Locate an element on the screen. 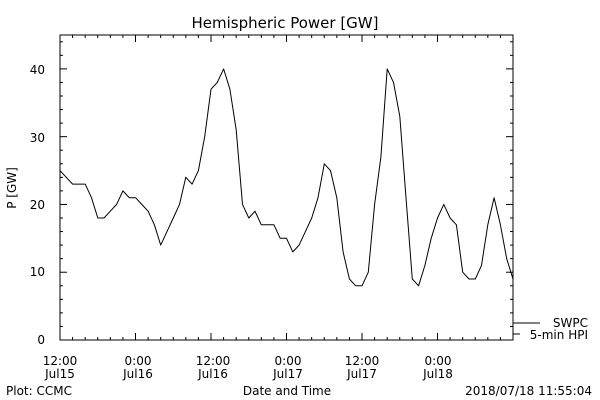 The height and width of the screenshot is (400, 600). legend-label-hpi: 5-min HPI is located at coordinates (559, 335).